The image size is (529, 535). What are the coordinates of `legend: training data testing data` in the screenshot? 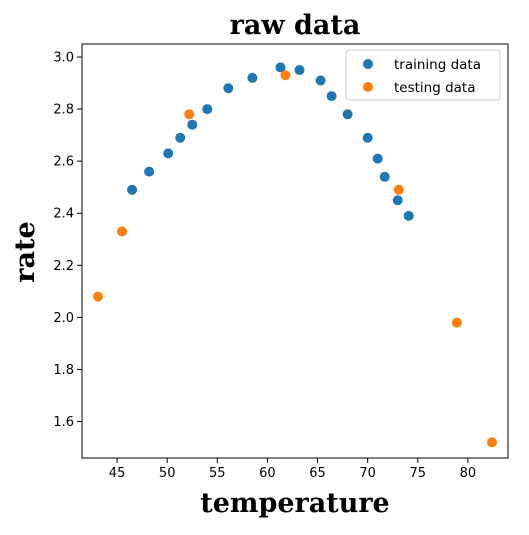 It's located at (423, 75).